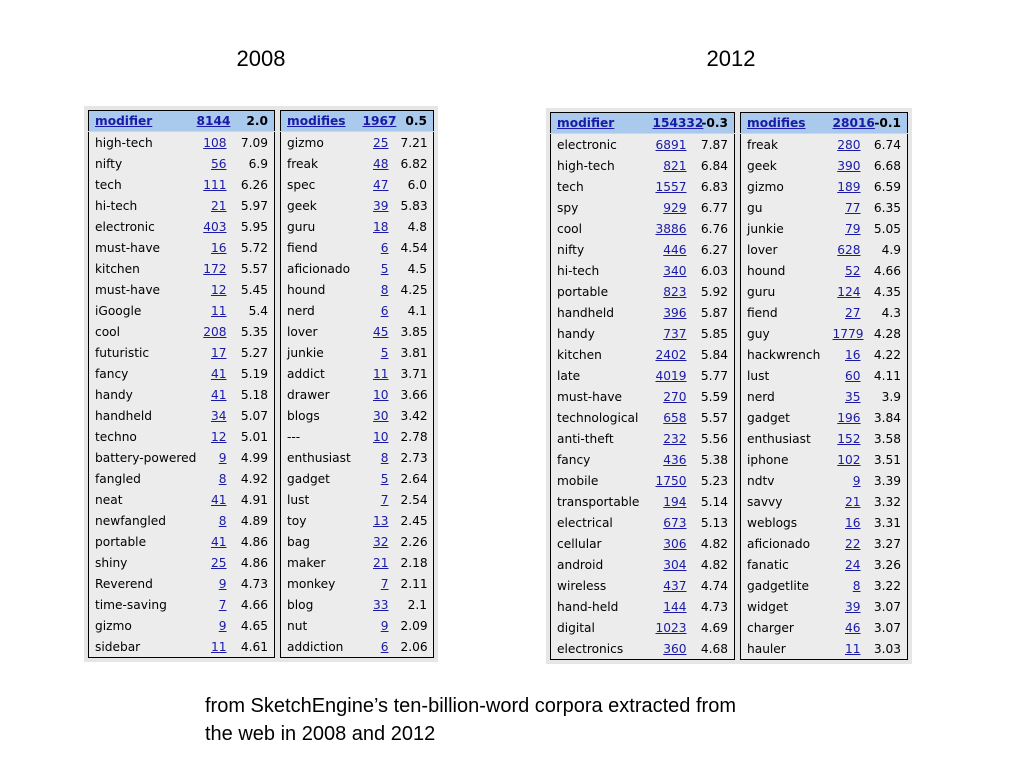 Image resolution: width=1024 pixels, height=768 pixels. Describe the element at coordinates (671, 480) in the screenshot. I see `collocate-frequency-link: 1750` at that location.